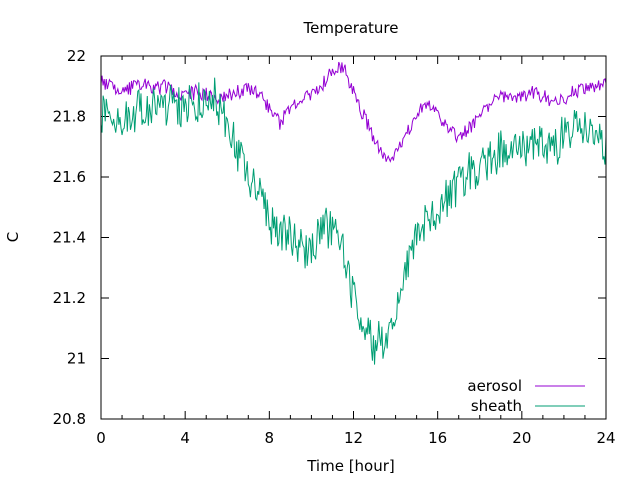 The width and height of the screenshot is (640, 480). What do you see at coordinates (76, 359) in the screenshot?
I see `y-tick-label: 21` at bounding box center [76, 359].